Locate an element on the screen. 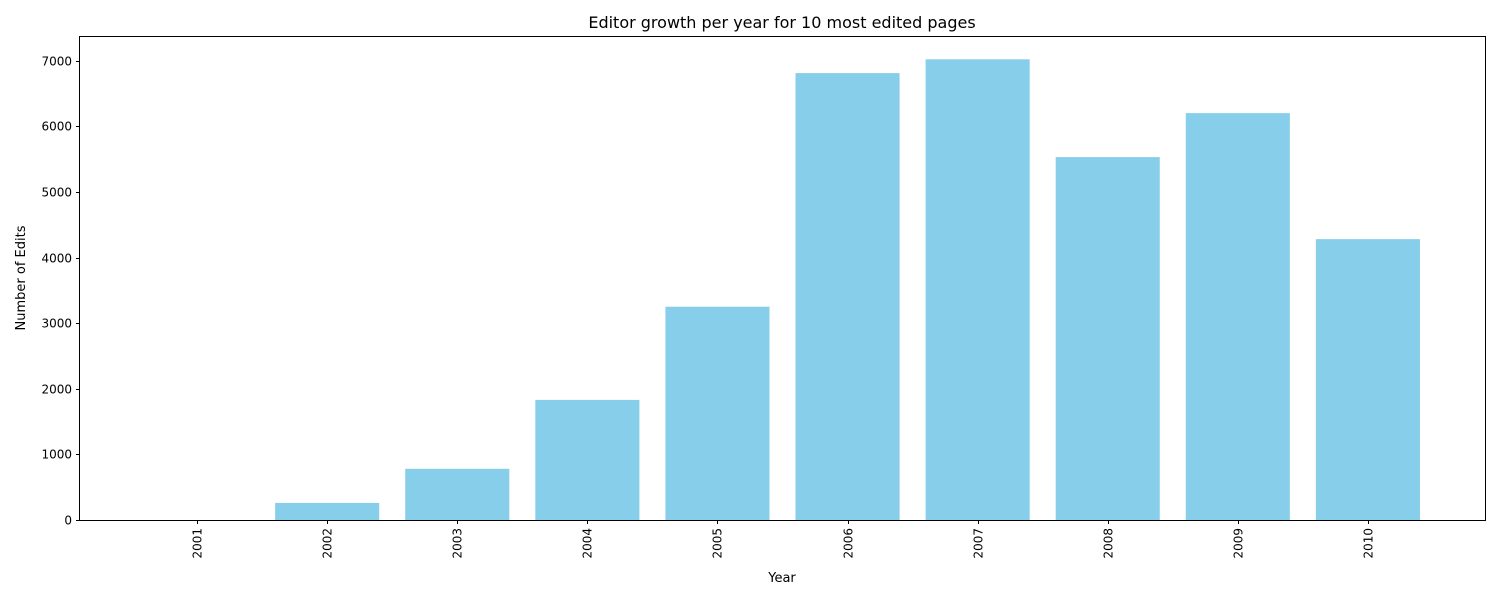  x-axis-title: Year is located at coordinates (781, 578).